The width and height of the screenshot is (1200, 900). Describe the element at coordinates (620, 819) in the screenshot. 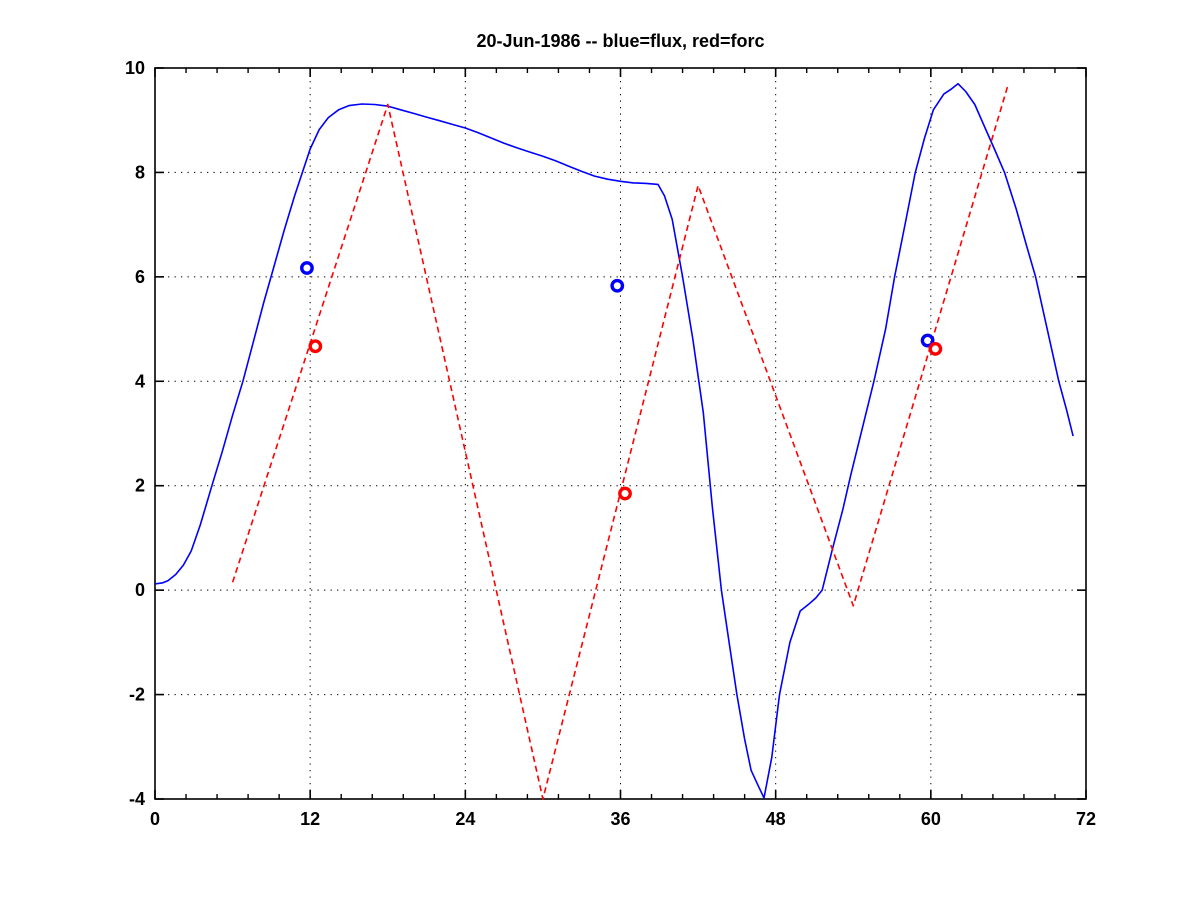

I see `x-tick-label: 36` at that location.